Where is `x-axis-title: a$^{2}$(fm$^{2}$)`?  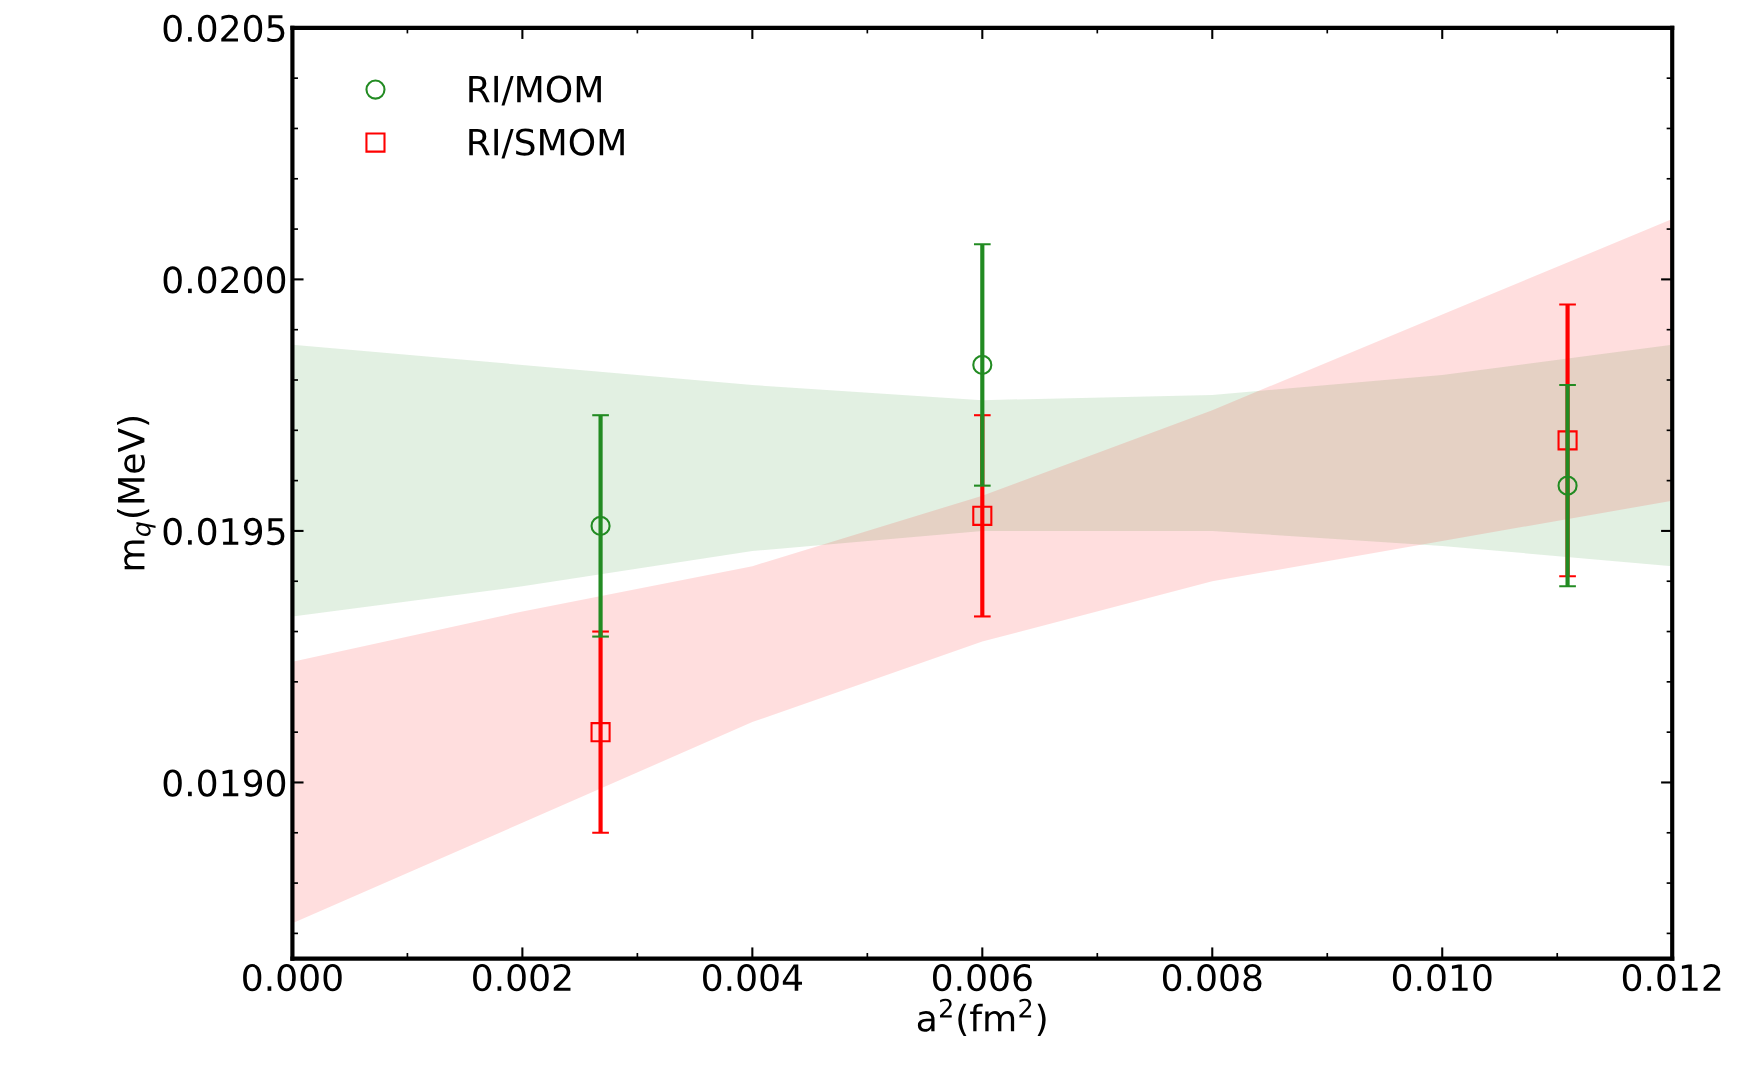
x-axis-title: a$^{2}$(fm$^{2}$) is located at coordinates (981, 1017).